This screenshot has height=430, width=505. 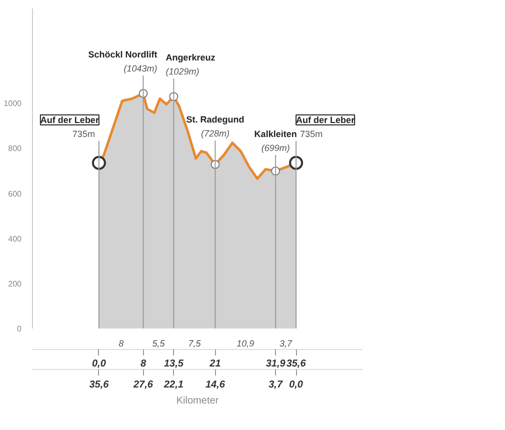 What do you see at coordinates (143, 364) in the screenshot?
I see `x-tick-label: 8` at bounding box center [143, 364].